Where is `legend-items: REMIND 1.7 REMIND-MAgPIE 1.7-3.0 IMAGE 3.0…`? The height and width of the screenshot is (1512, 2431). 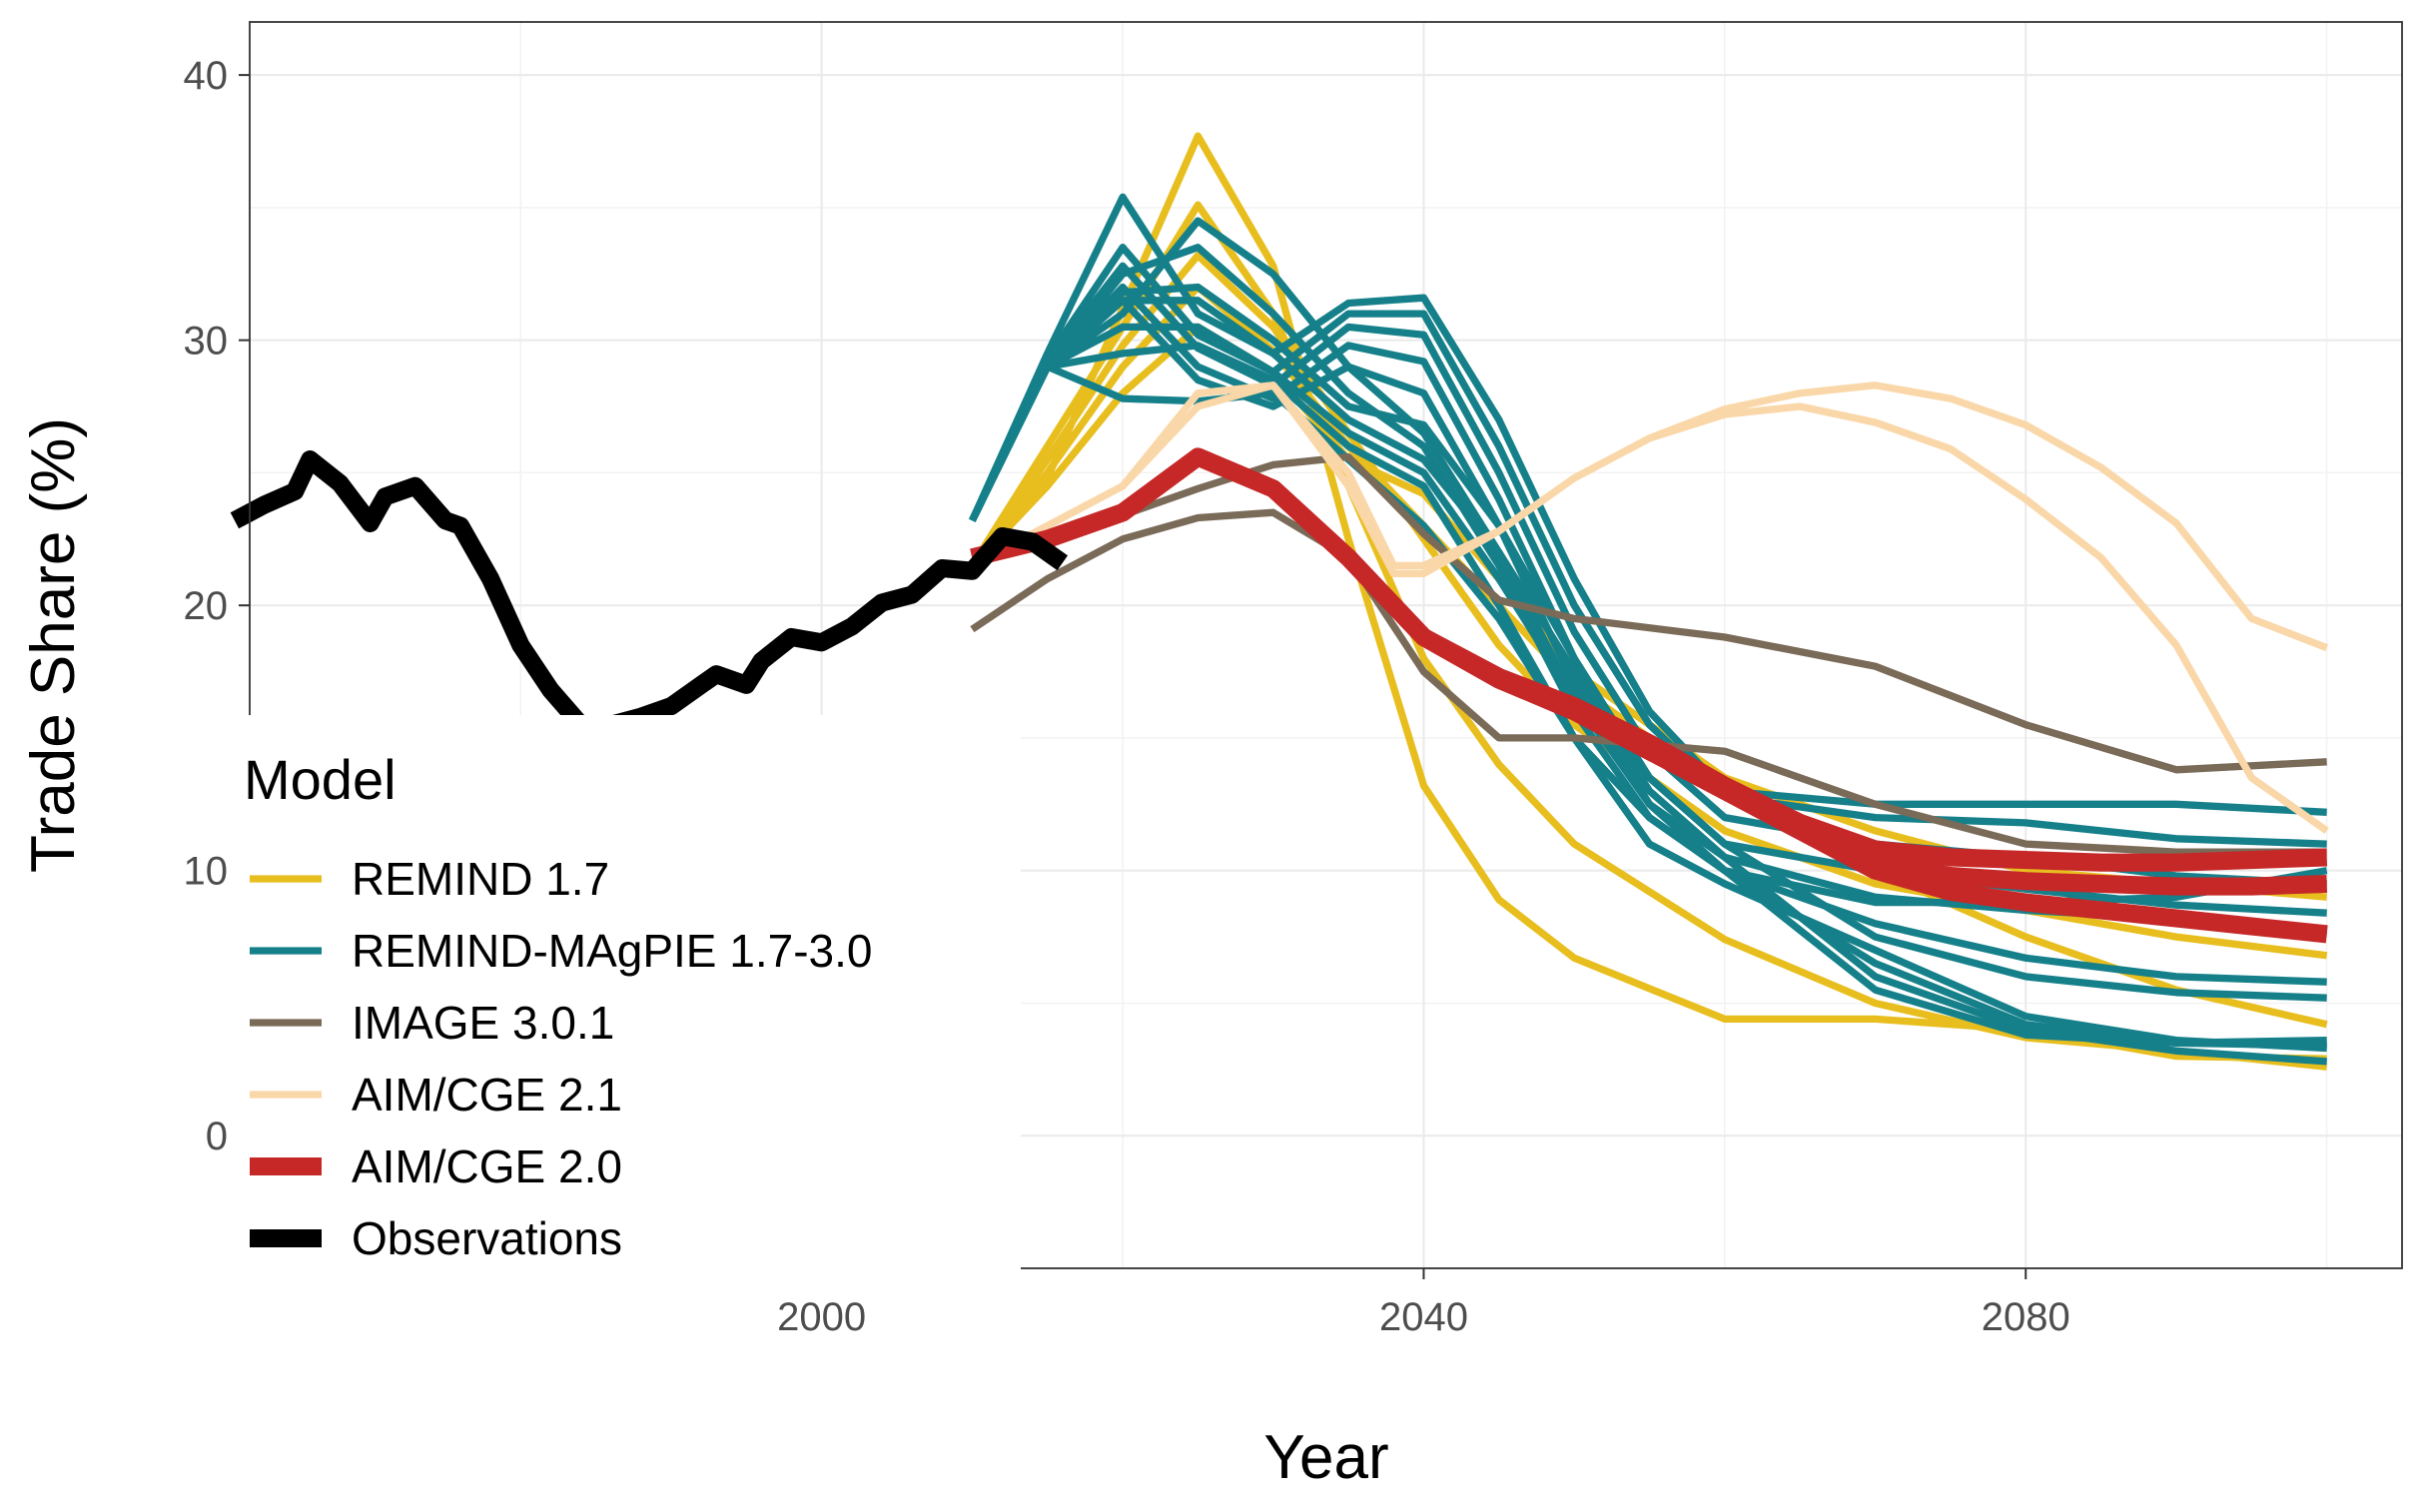
legend-items: REMIND 1.7 REMIND-MAgPIE 1.7-3.0 IMAGE 3.0… is located at coordinates (561, 1058).